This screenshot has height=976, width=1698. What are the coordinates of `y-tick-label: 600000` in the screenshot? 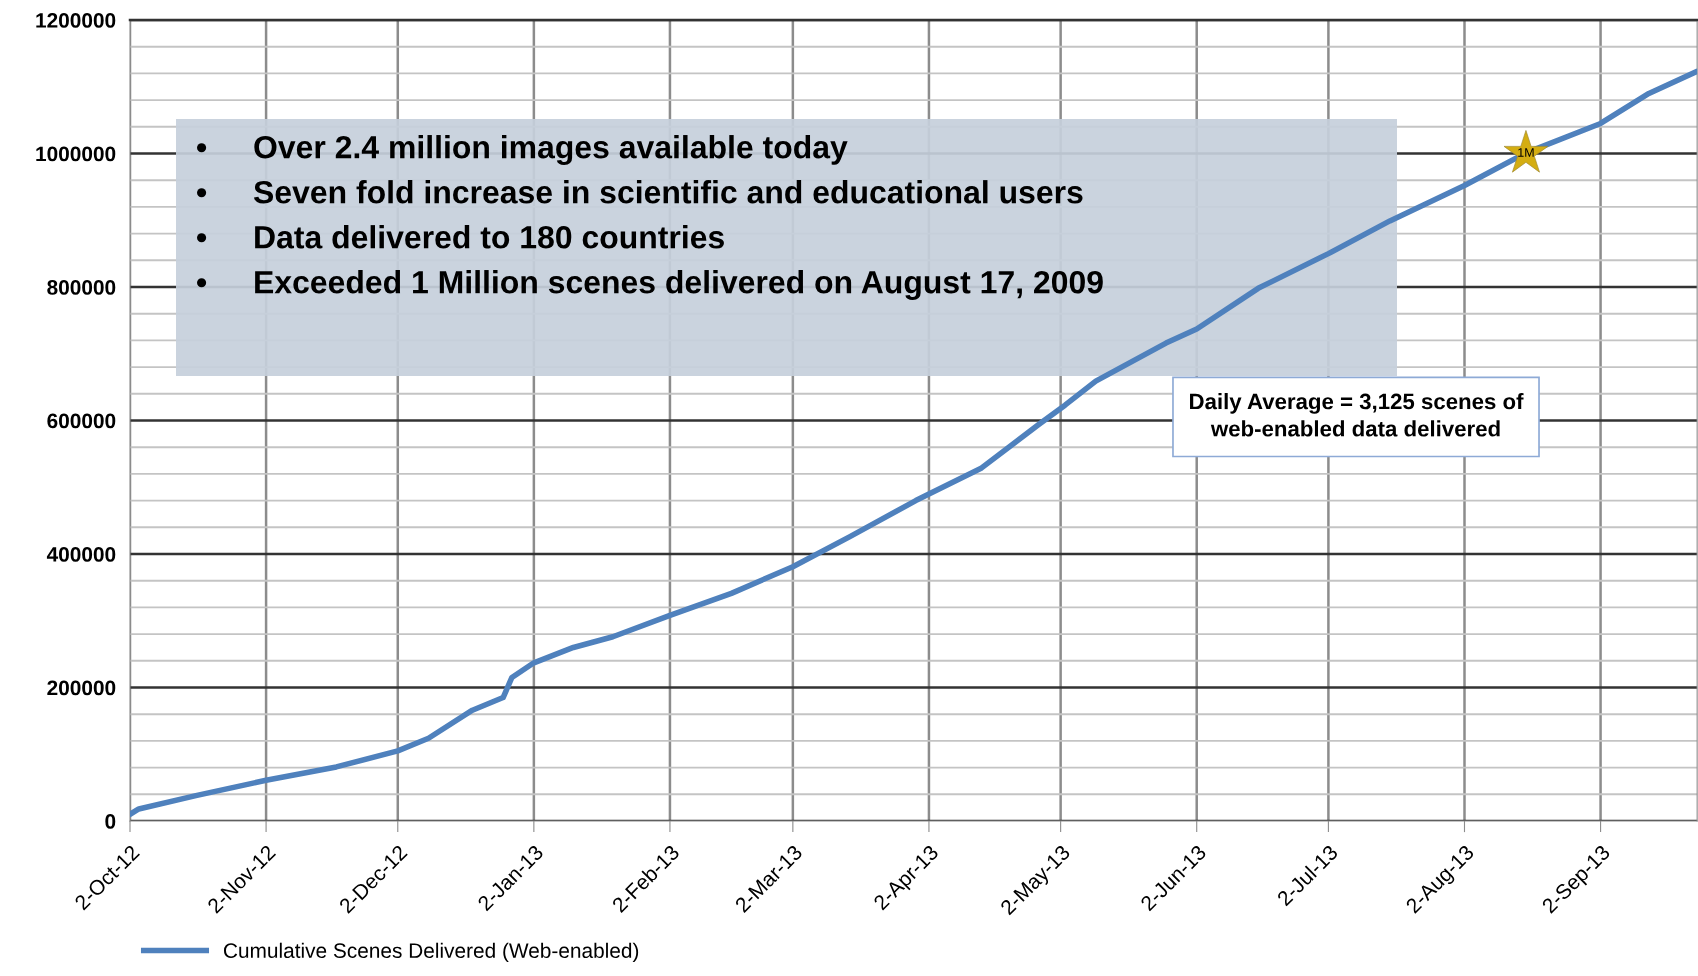 It's located at (81, 421).